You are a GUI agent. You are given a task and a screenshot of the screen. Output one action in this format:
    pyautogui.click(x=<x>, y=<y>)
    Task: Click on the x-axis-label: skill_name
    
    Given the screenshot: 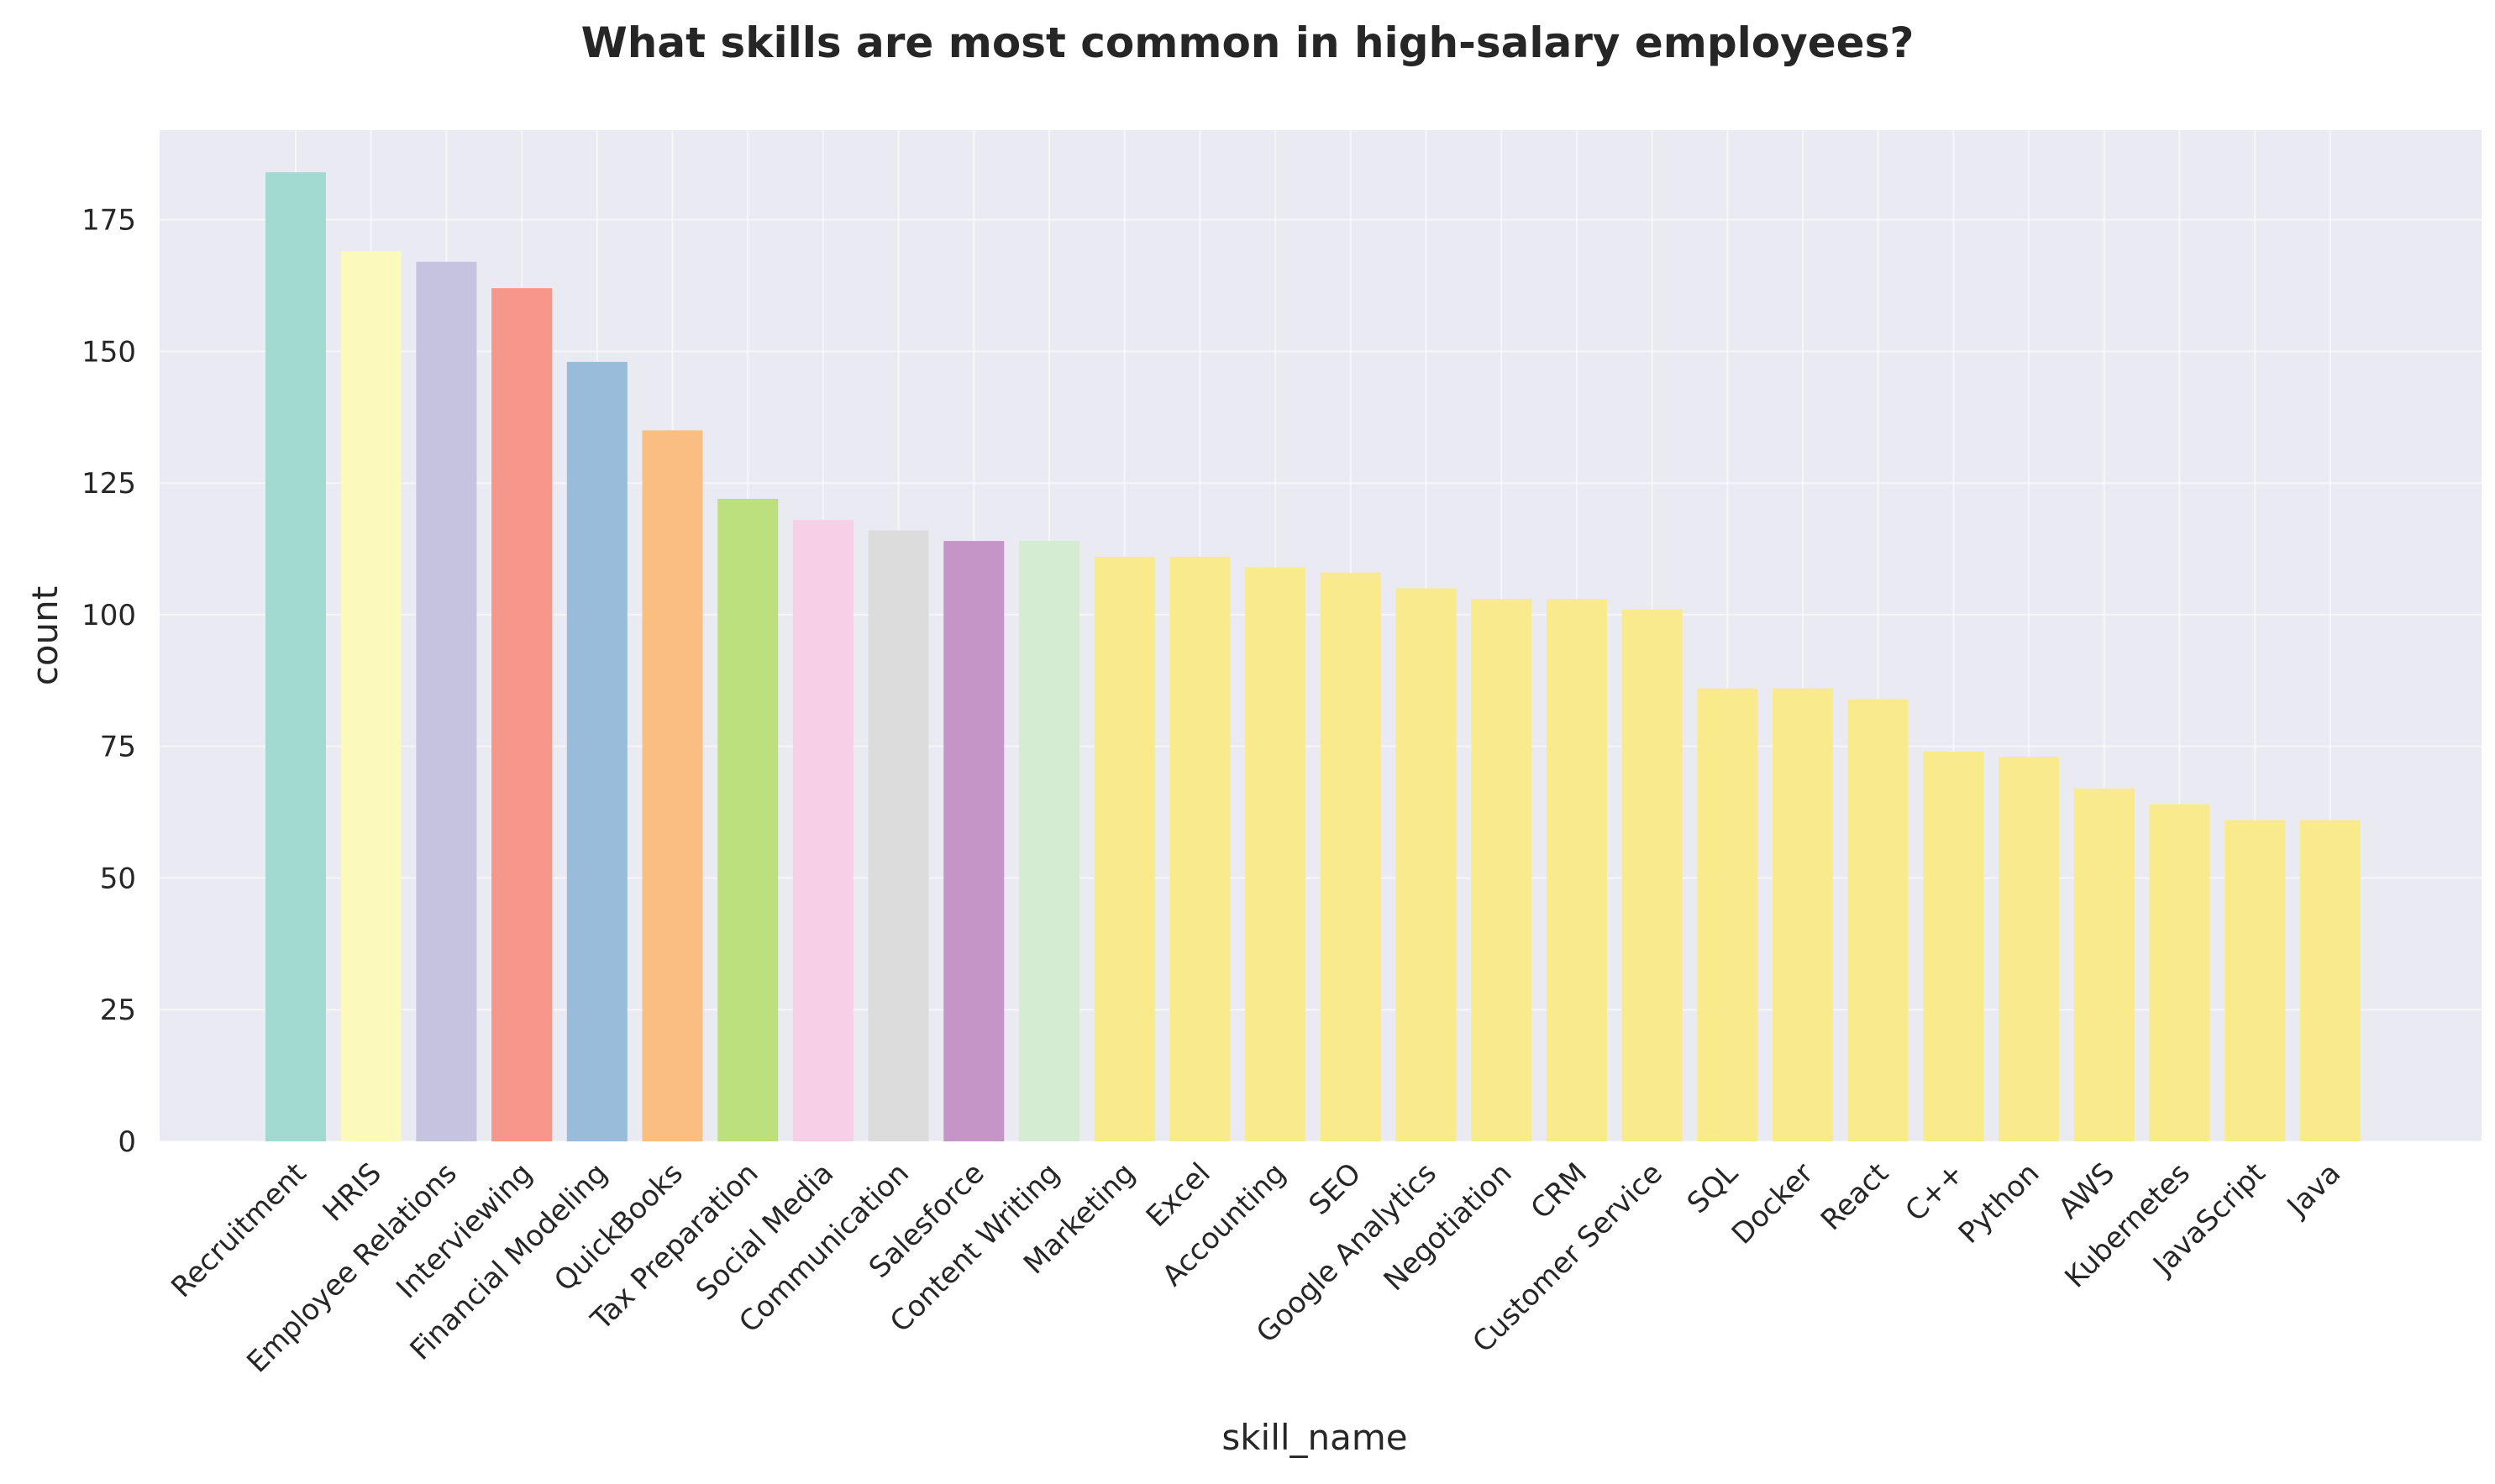 What is the action you would take?
    pyautogui.click(x=1314, y=1438)
    